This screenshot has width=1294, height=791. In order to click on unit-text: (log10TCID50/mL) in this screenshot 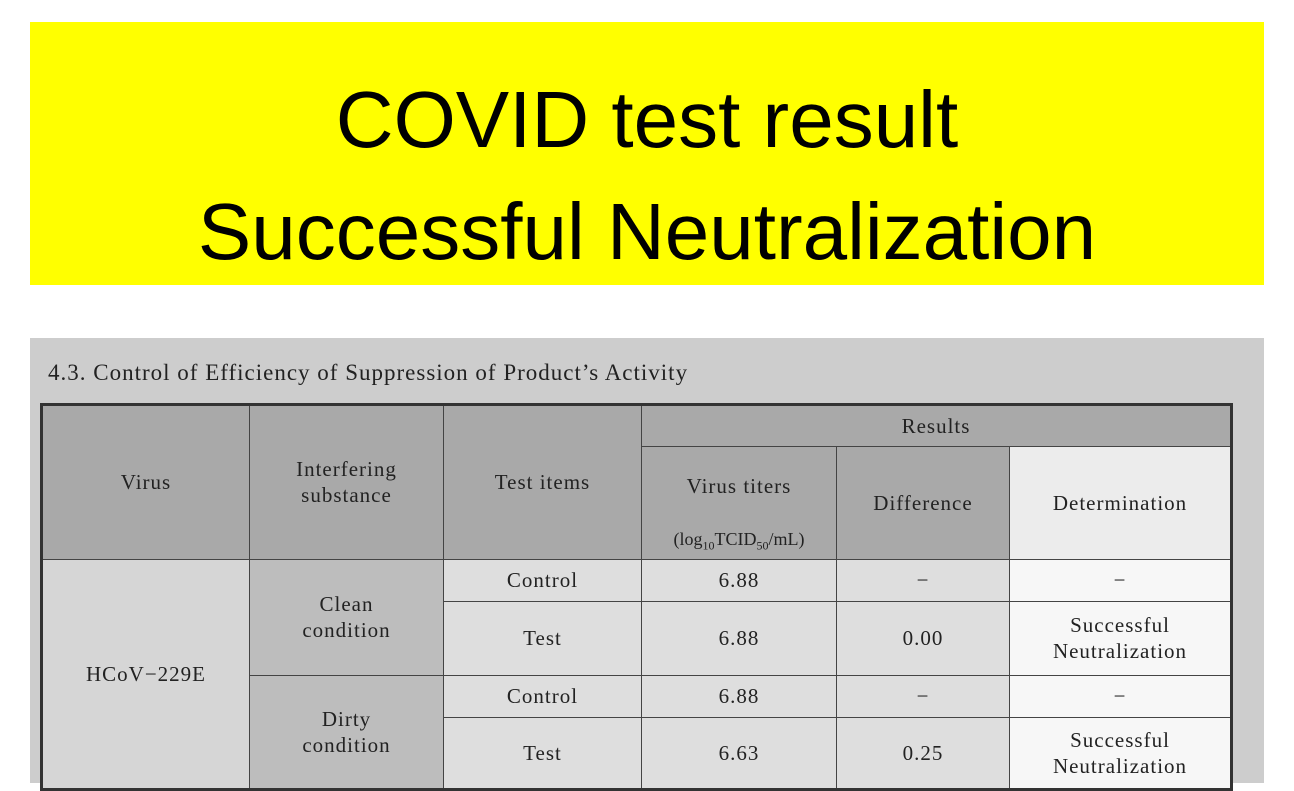, I will do `click(739, 541)`.